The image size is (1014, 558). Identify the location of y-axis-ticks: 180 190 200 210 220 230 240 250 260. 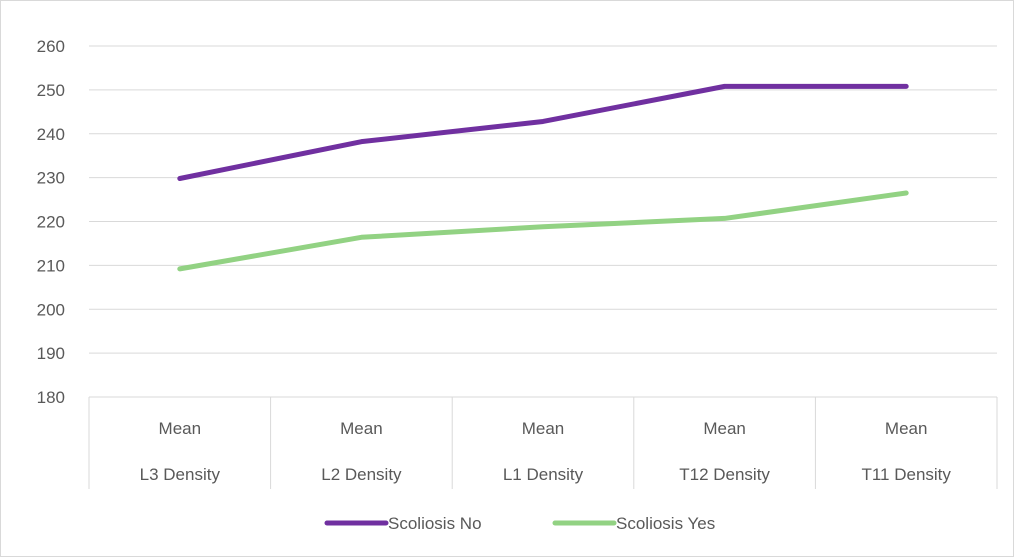
(51, 222).